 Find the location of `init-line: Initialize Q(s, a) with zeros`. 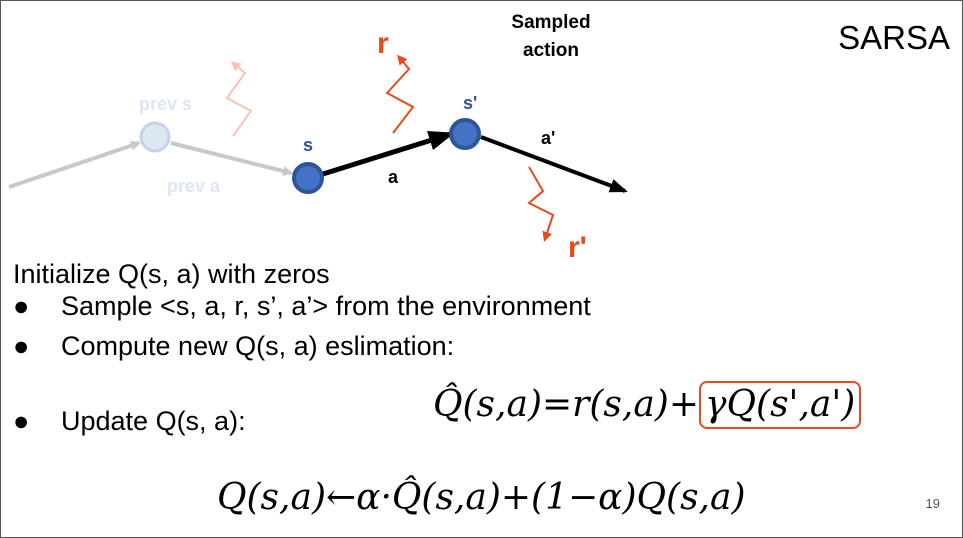

init-line: Initialize Q(s, a) with zeros is located at coordinates (171, 274).